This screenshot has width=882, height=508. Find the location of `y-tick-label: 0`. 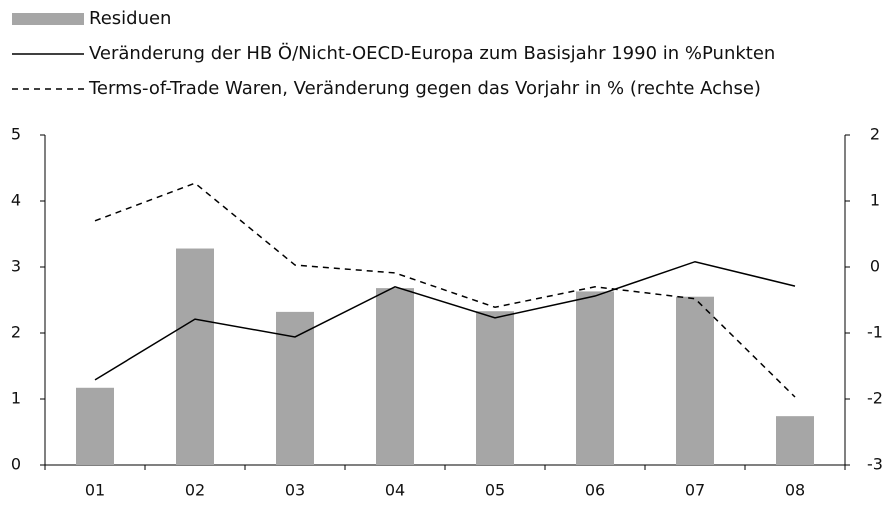

y-tick-label: 0 is located at coordinates (16, 464).